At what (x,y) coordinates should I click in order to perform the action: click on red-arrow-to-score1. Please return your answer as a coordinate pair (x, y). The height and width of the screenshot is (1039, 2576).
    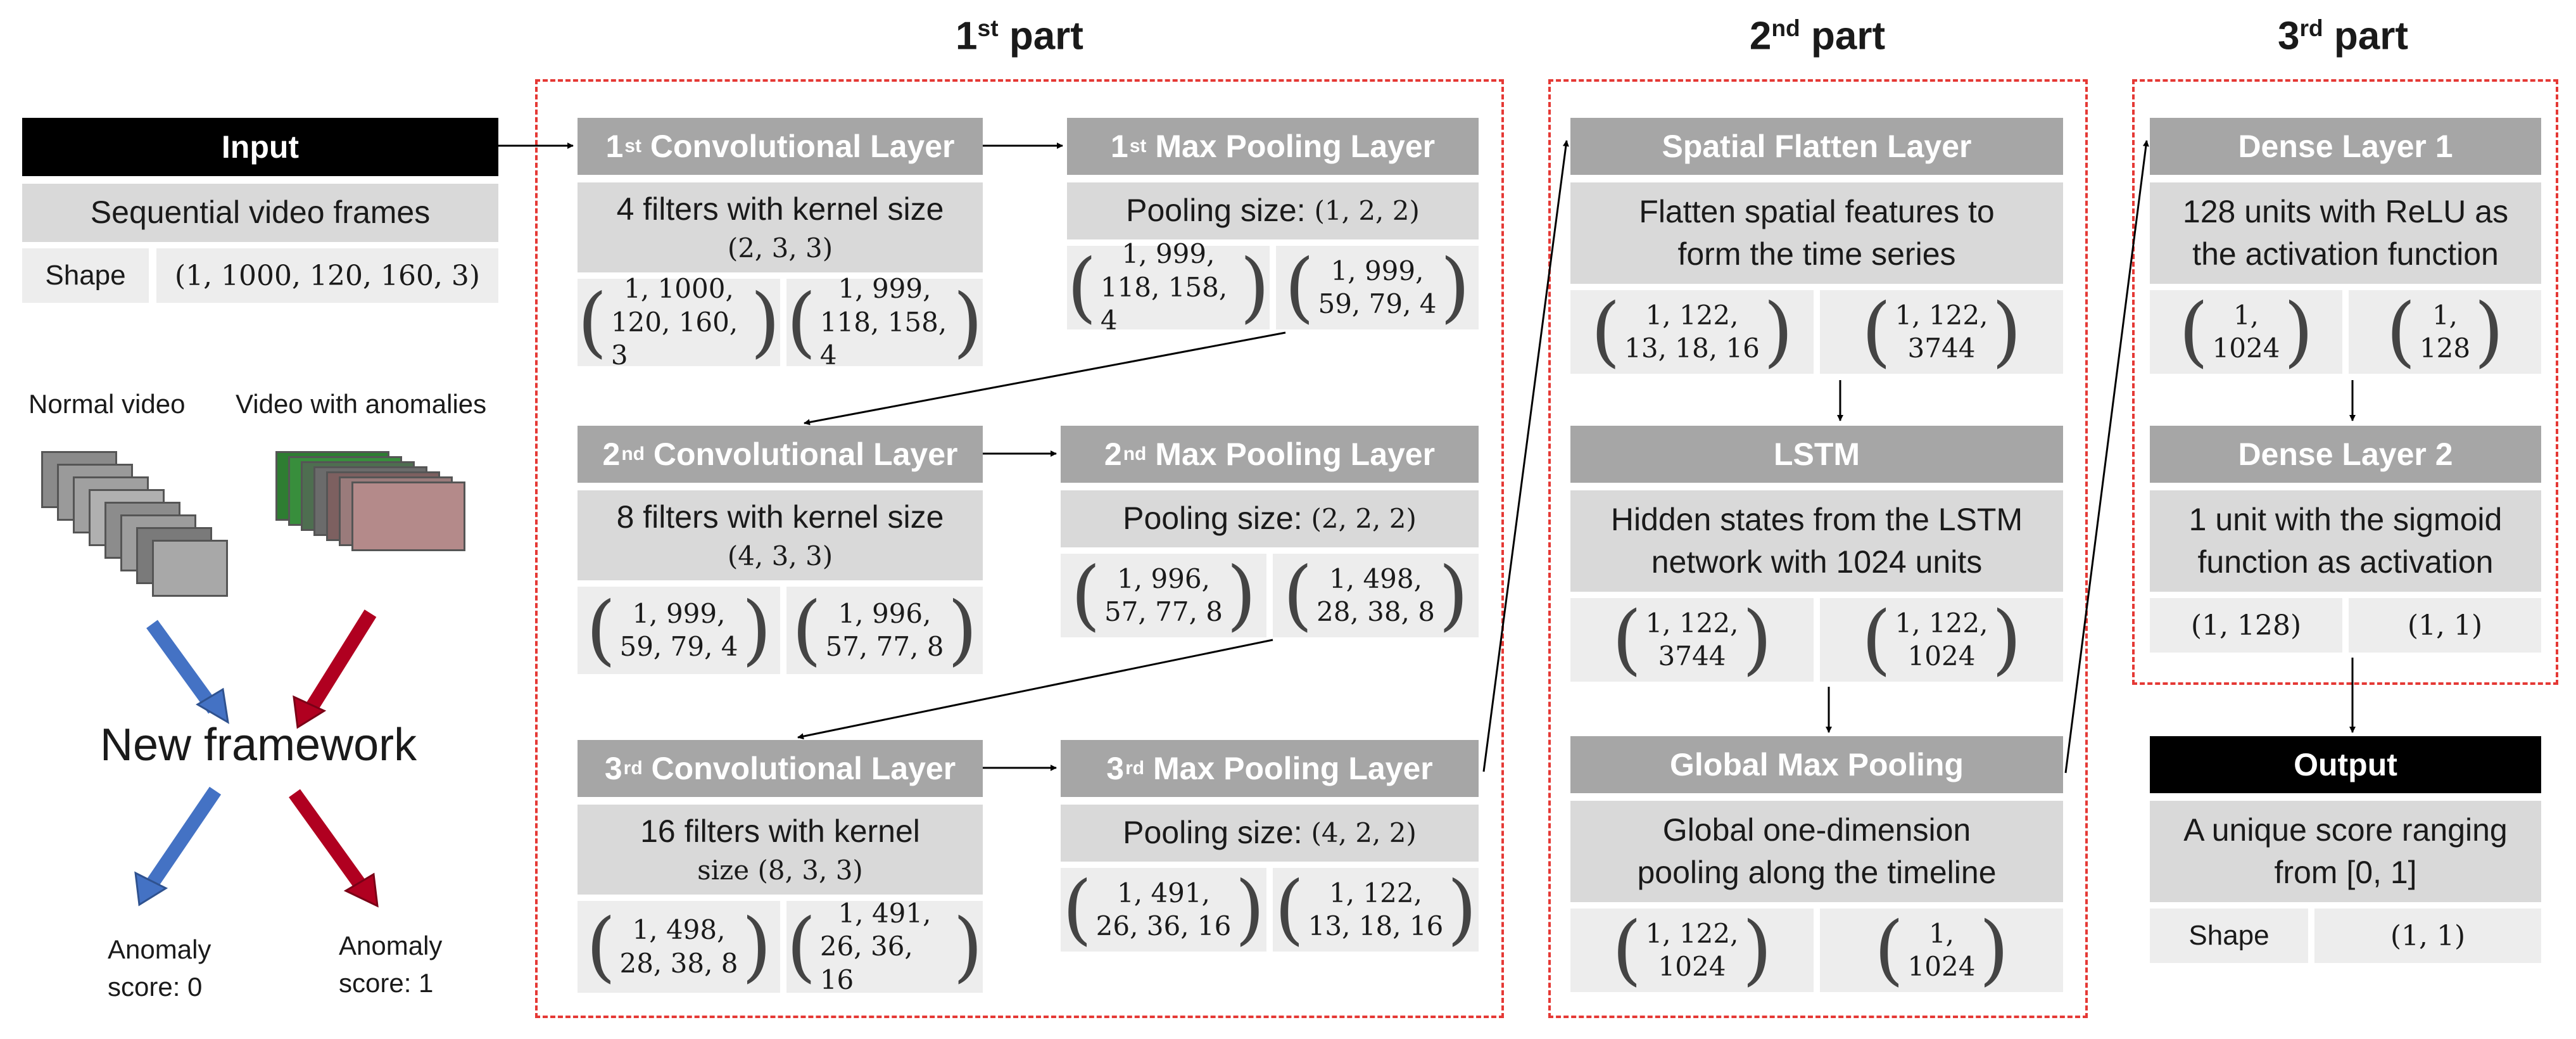
    Looking at the image, I should click on (328, 839).